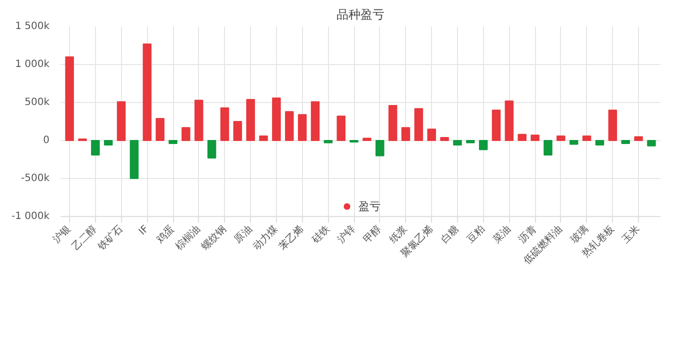  What do you see at coordinates (369, 206) in the screenshot?
I see `legend-label: 盈亏` at bounding box center [369, 206].